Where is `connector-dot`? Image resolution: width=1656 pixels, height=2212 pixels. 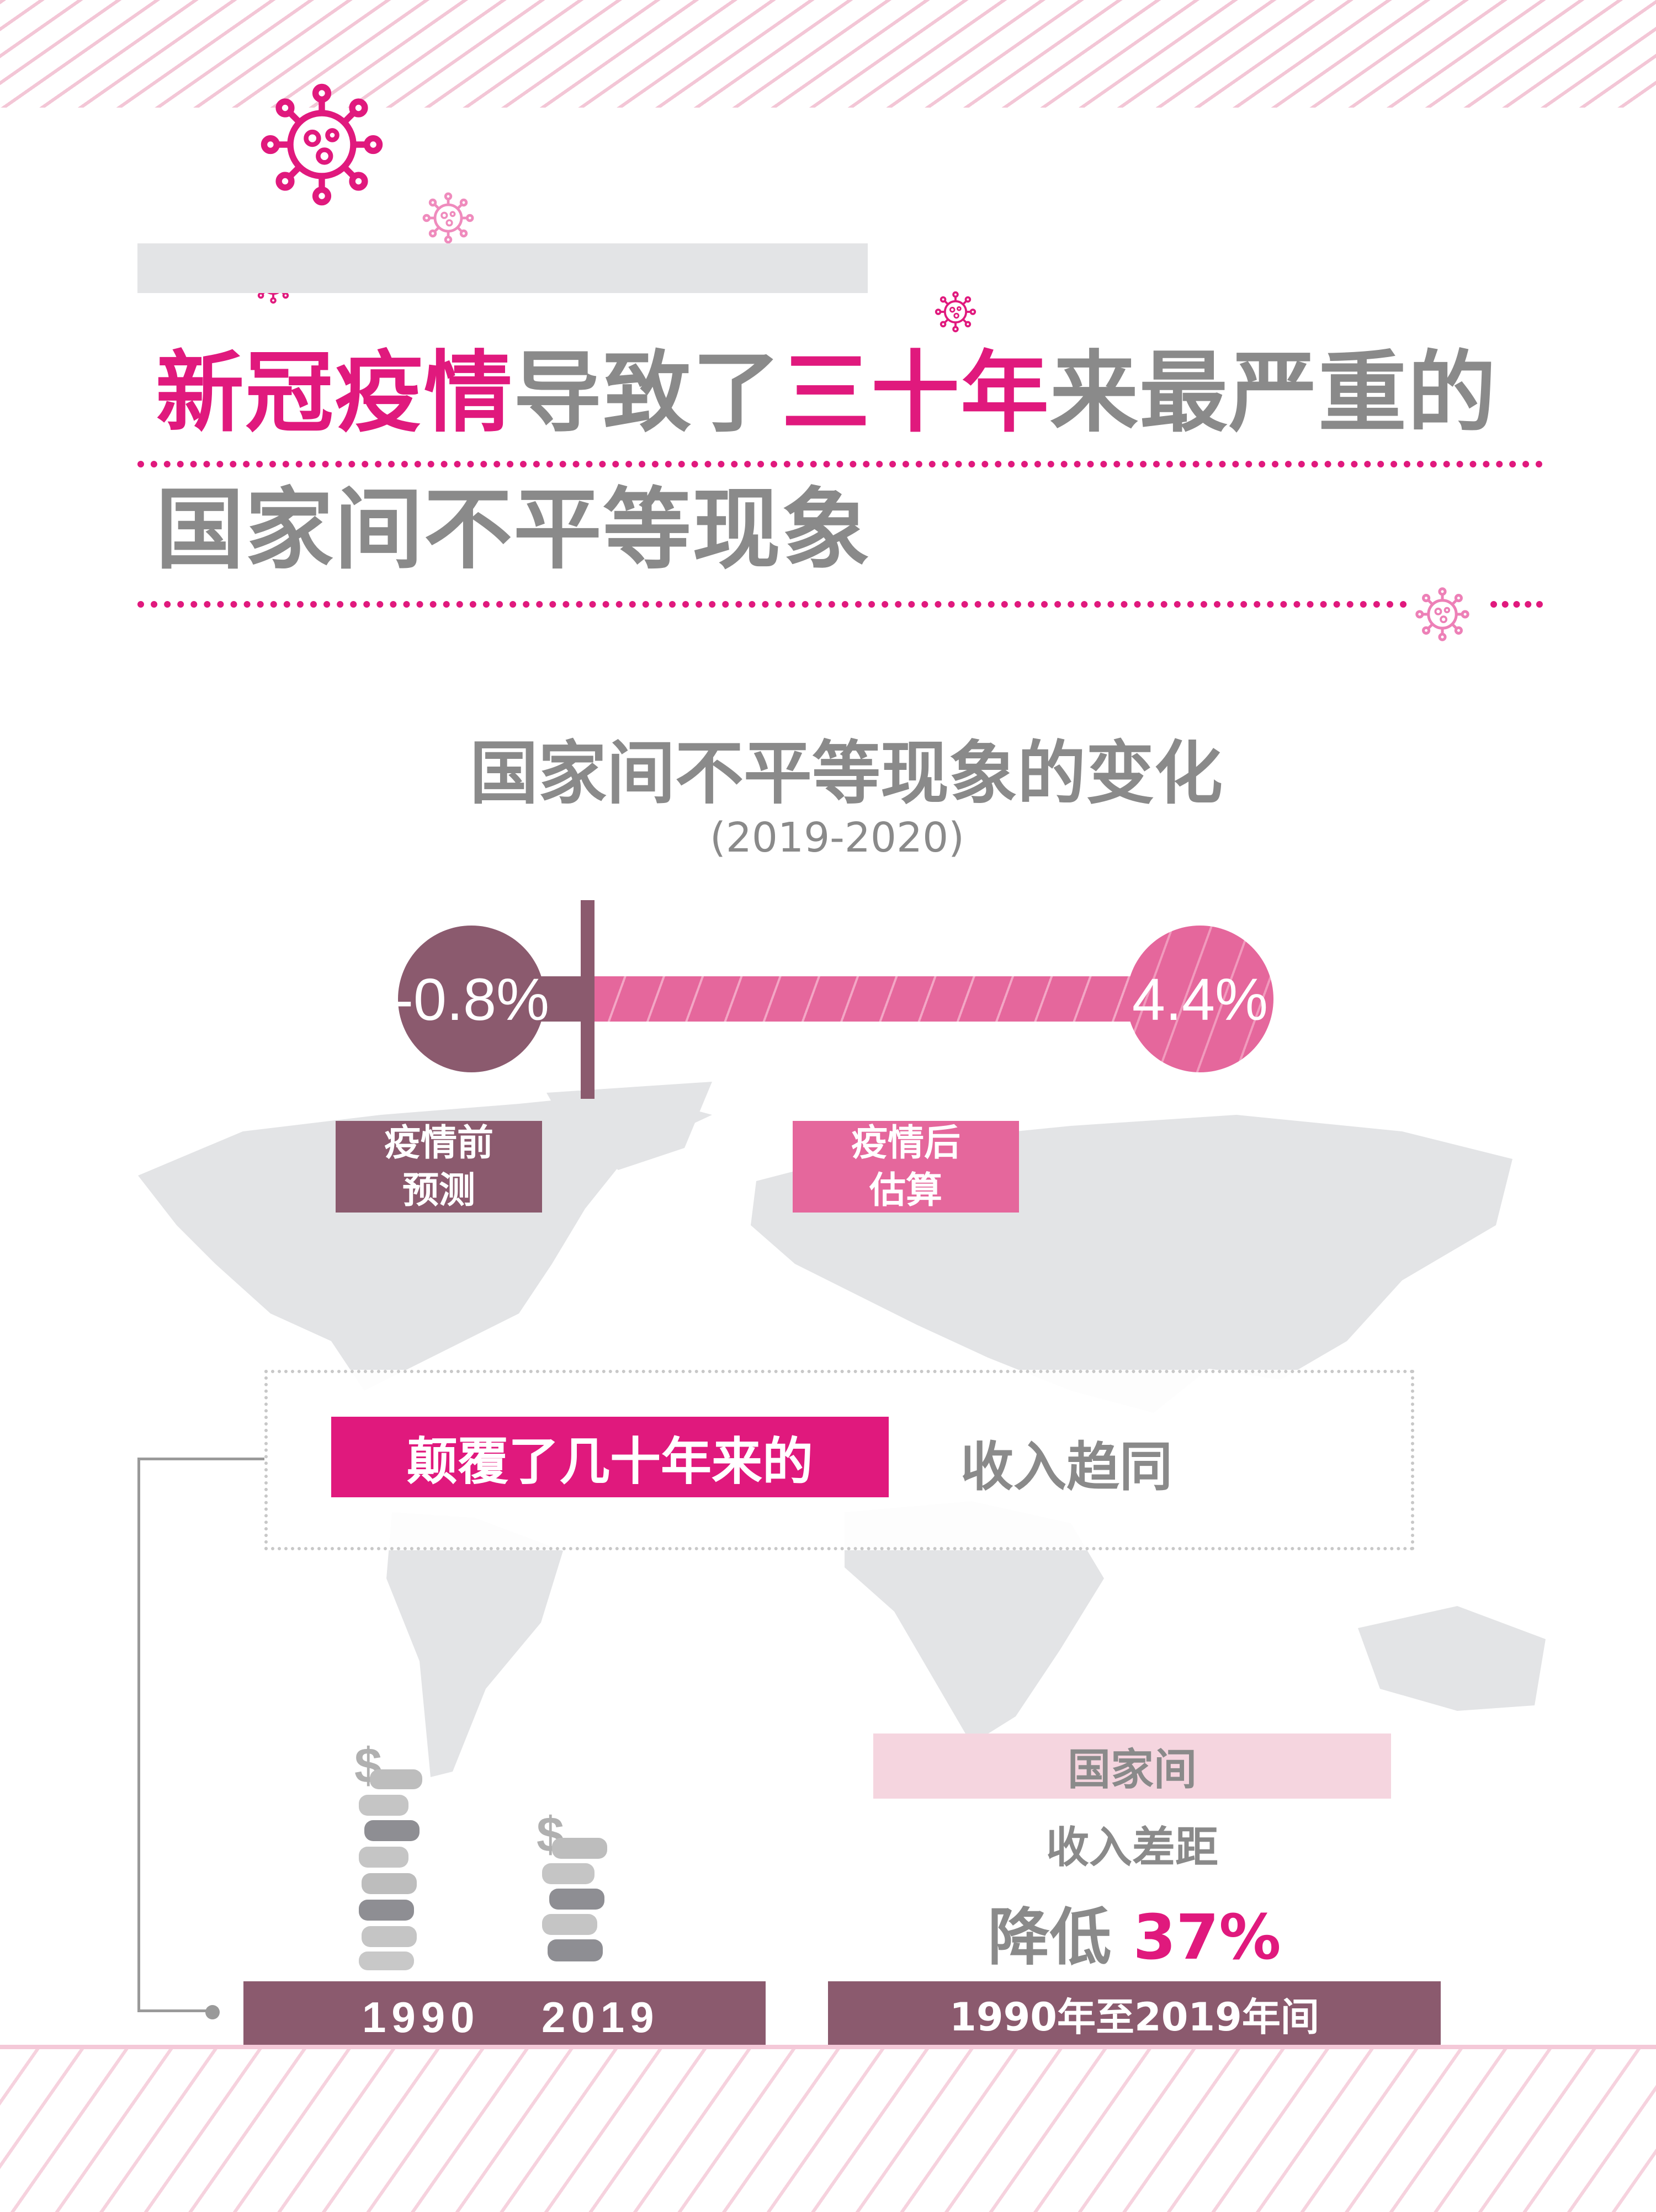 connector-dot is located at coordinates (213, 2012).